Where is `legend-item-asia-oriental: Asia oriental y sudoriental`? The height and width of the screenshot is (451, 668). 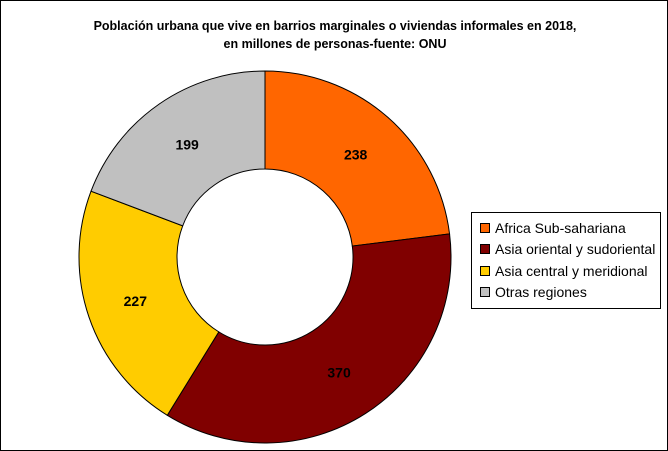
legend-item-asia-oriental: Asia oriental y sudoriental is located at coordinates (570, 250).